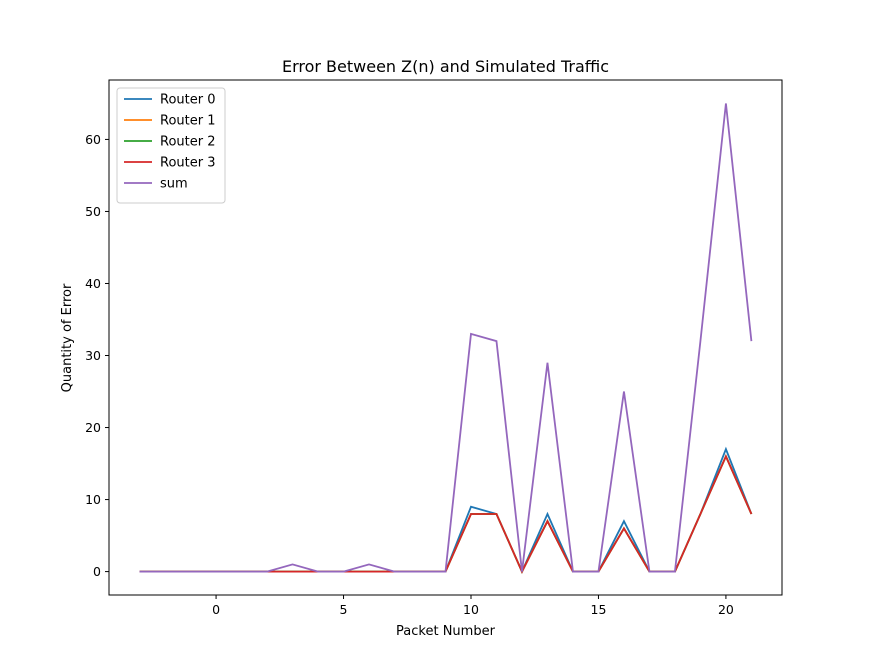 Image resolution: width=869 pixels, height=668 pixels. Describe the element at coordinates (67, 337) in the screenshot. I see `y-axis-label: Quantity of Error` at that location.